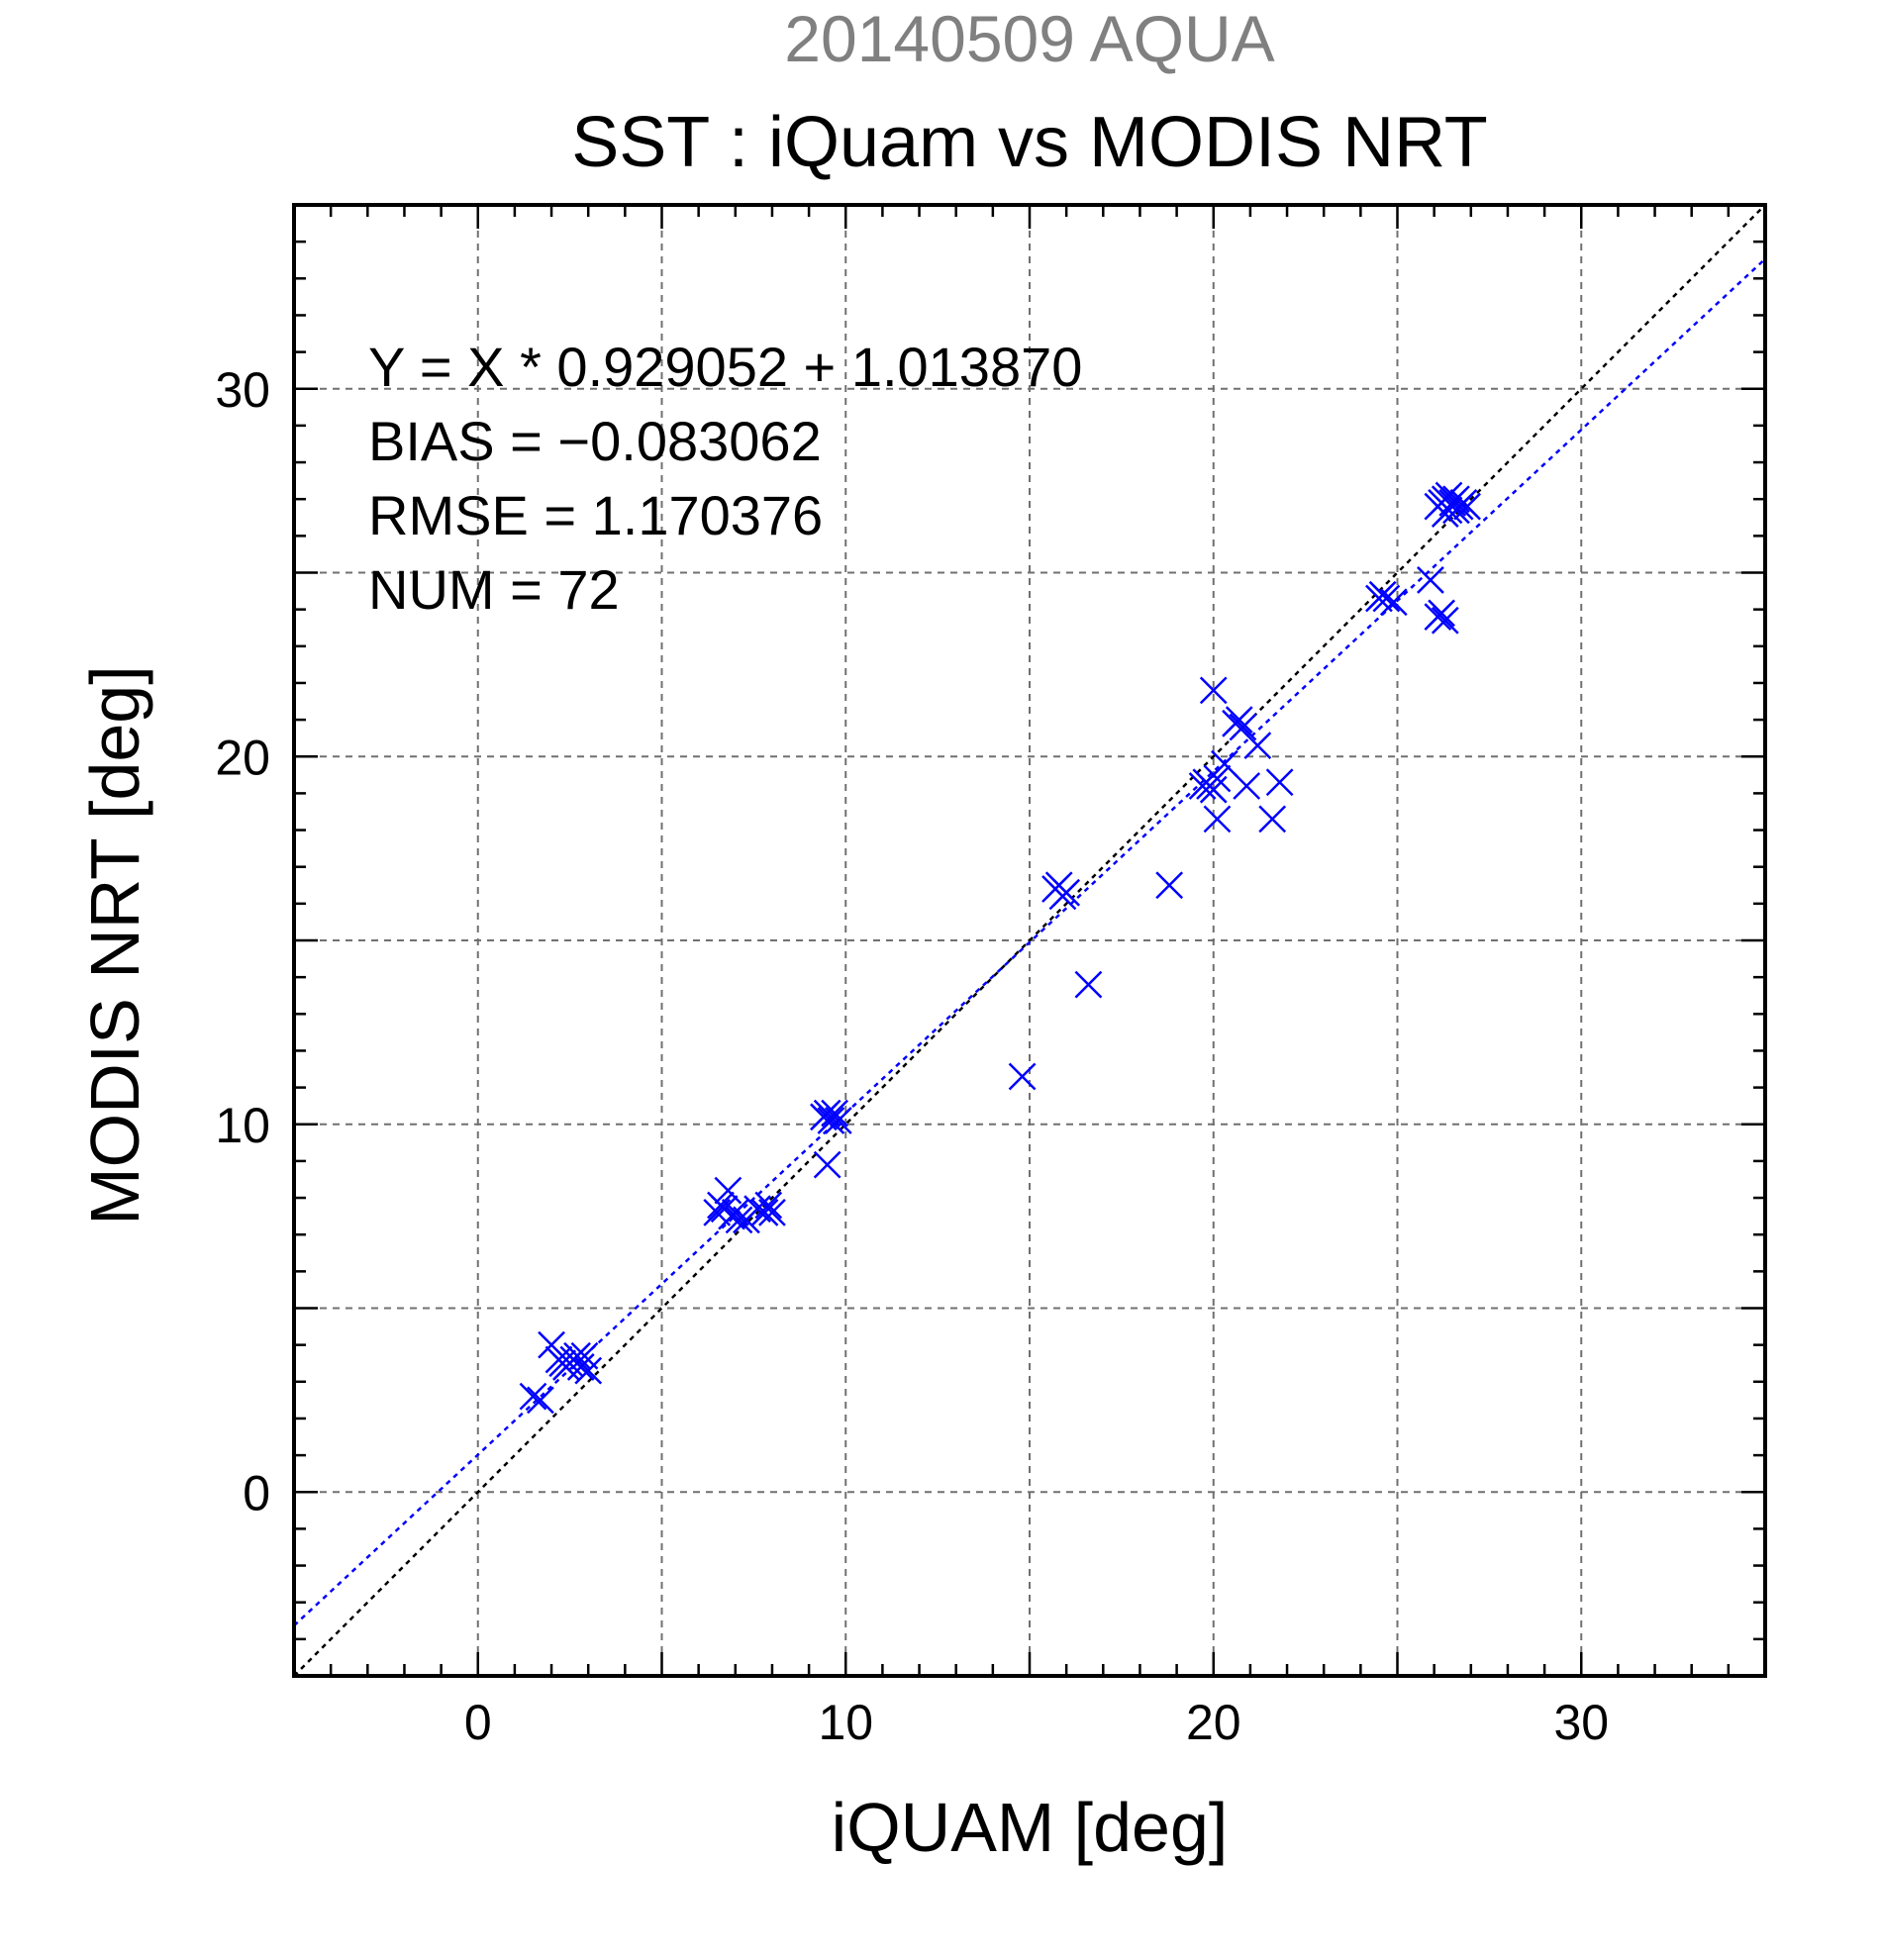 Image resolution: width=1881 pixels, height=1960 pixels. Describe the element at coordinates (595, 515) in the screenshot. I see `rmse-value: RMSE = 1.170376` at that location.